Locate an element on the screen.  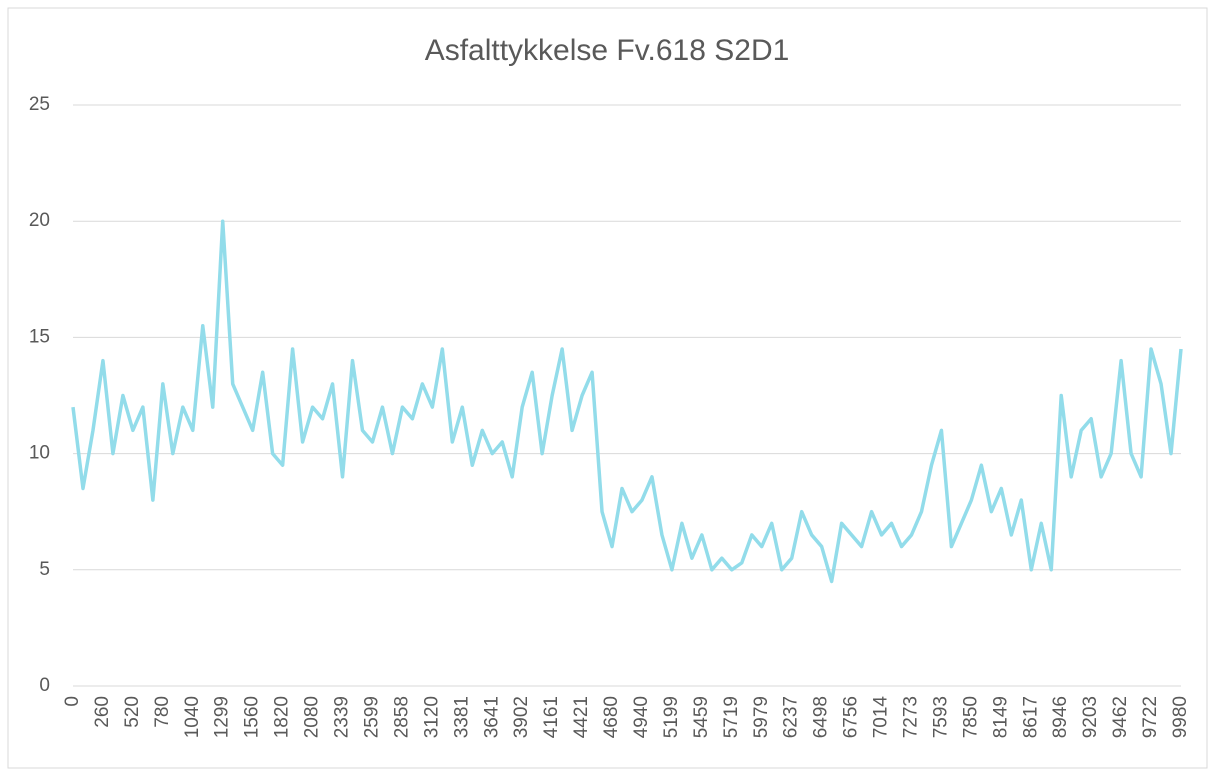
x-tick-label: 8617 is located at coordinates (1030, 717).